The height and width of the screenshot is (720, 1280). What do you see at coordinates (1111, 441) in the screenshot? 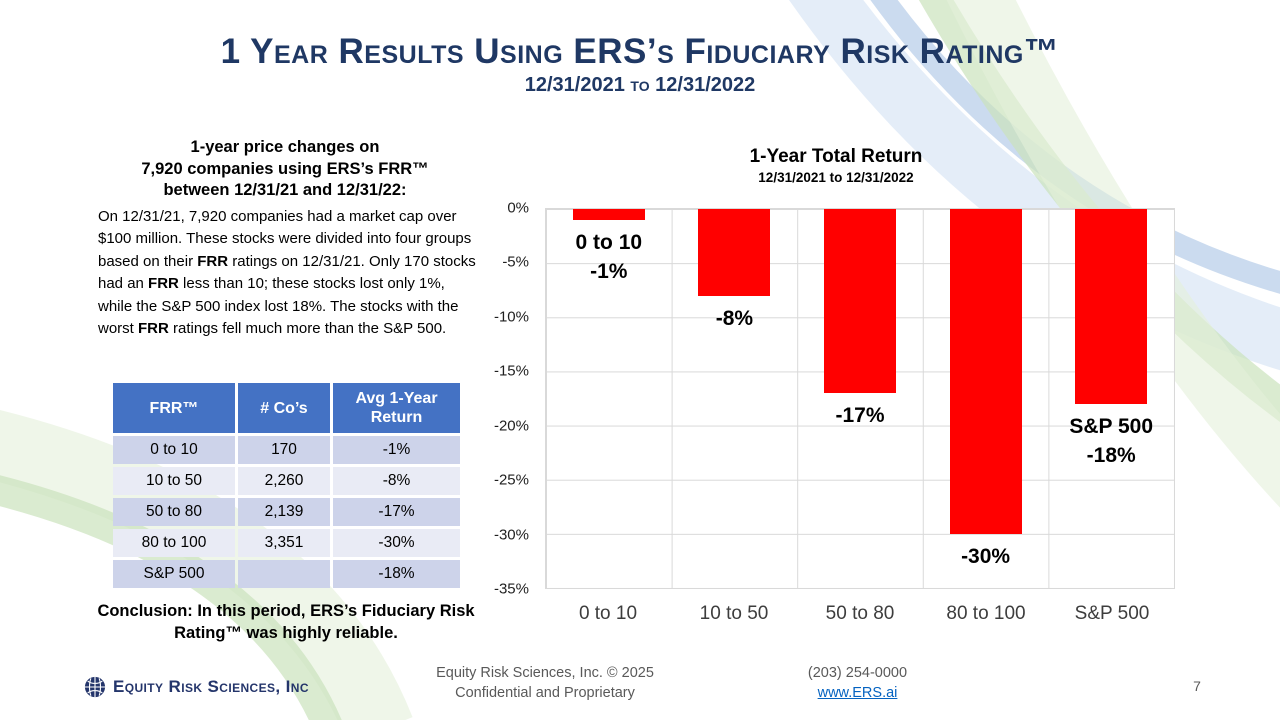
I see `bar-data-label: S&P 500 -18%` at bounding box center [1111, 441].